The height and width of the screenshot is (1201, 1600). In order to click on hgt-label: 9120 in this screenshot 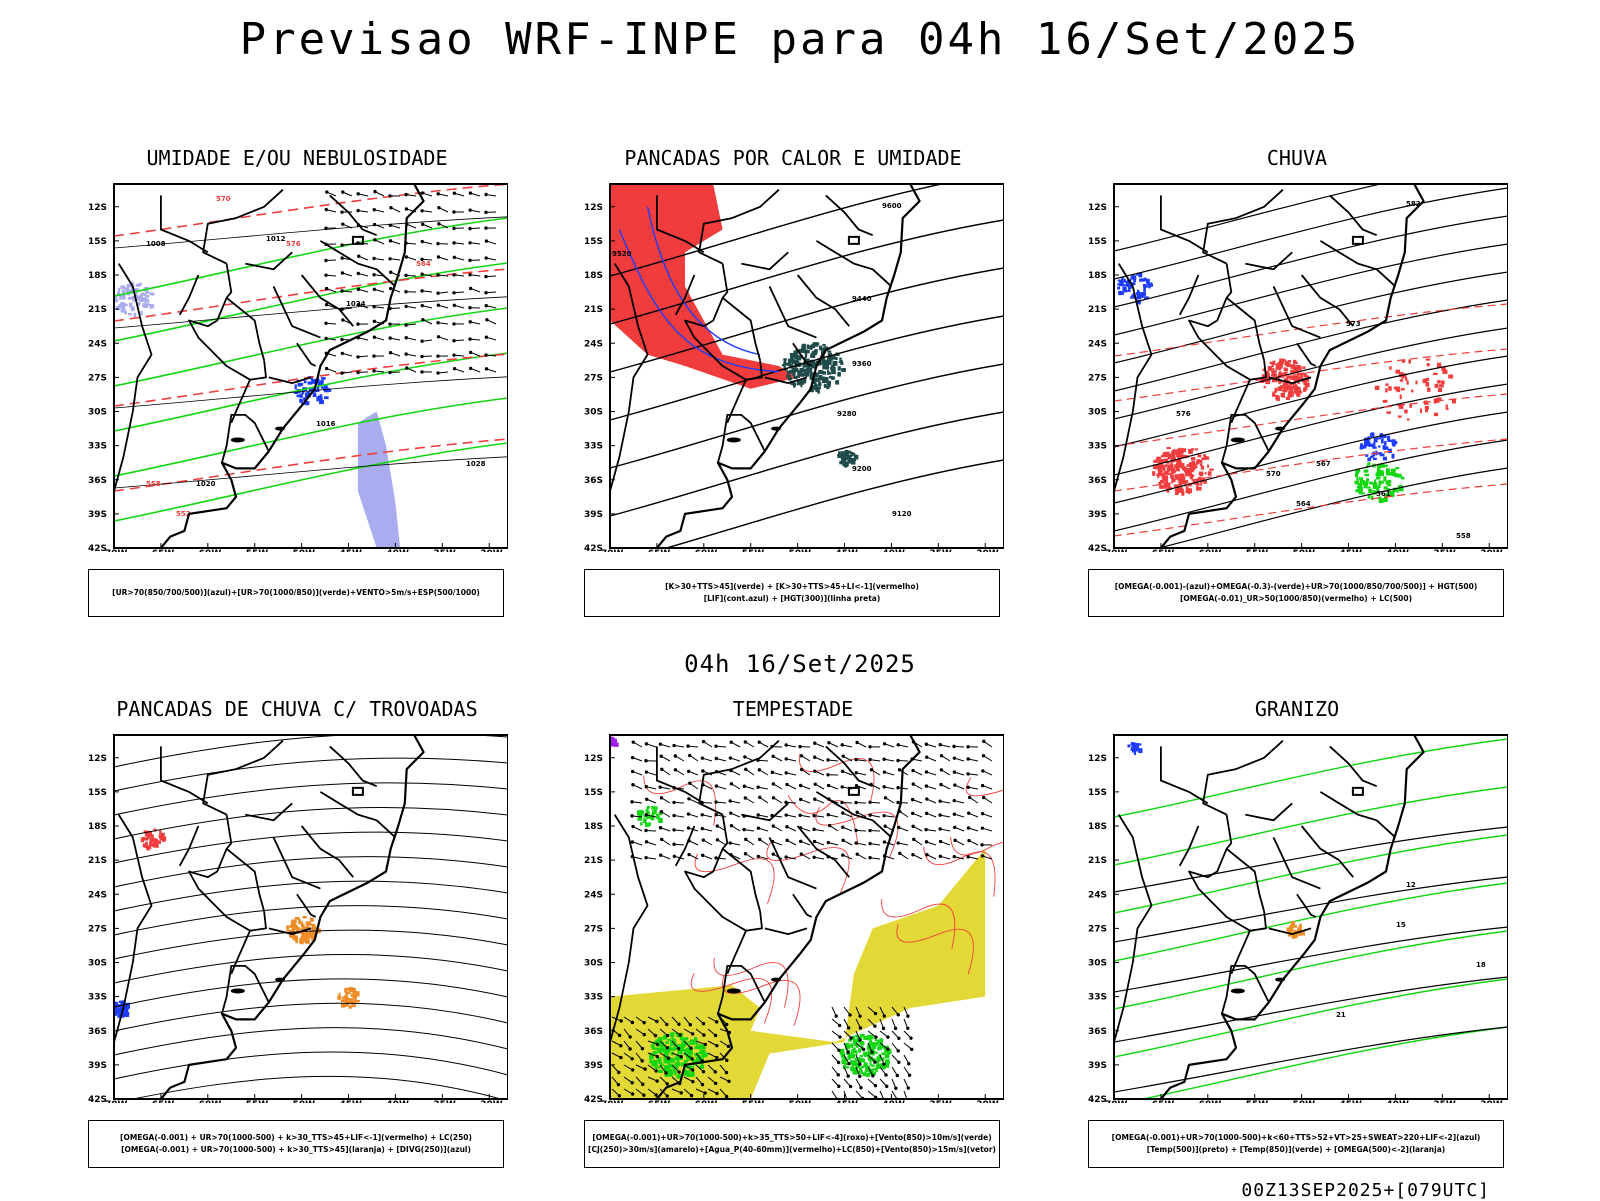, I will do `click(902, 514)`.